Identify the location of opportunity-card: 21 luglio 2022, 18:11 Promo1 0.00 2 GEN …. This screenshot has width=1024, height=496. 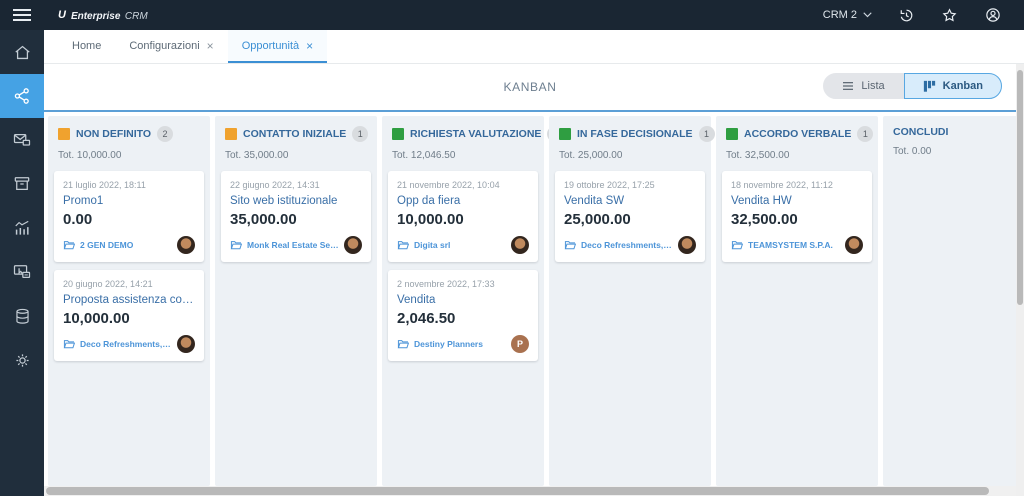
(129, 216).